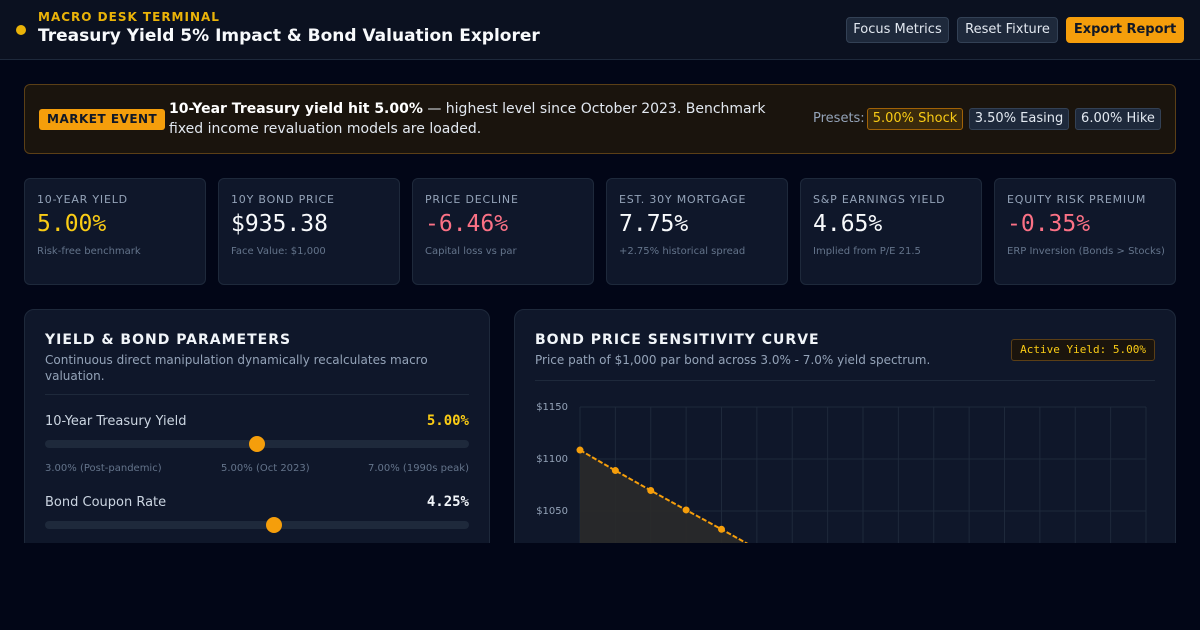 The width and height of the screenshot is (1200, 630). I want to click on coupon-slider, so click(257, 525).